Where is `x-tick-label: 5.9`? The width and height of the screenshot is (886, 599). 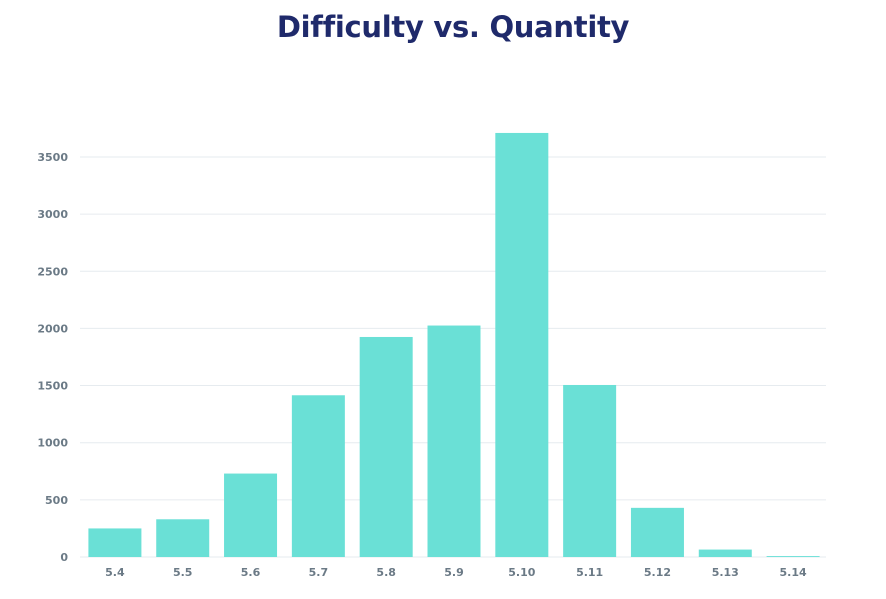 x-tick-label: 5.9 is located at coordinates (454, 572).